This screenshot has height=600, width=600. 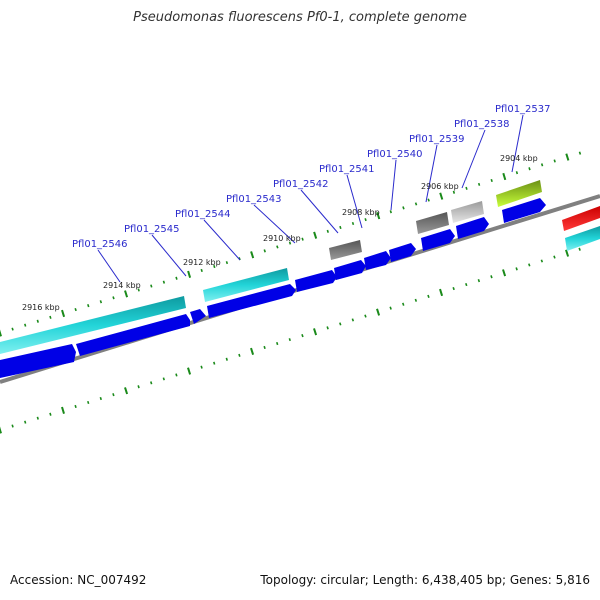 What do you see at coordinates (93, 325) in the screenshot?
I see `feature-cyan-left` at bounding box center [93, 325].